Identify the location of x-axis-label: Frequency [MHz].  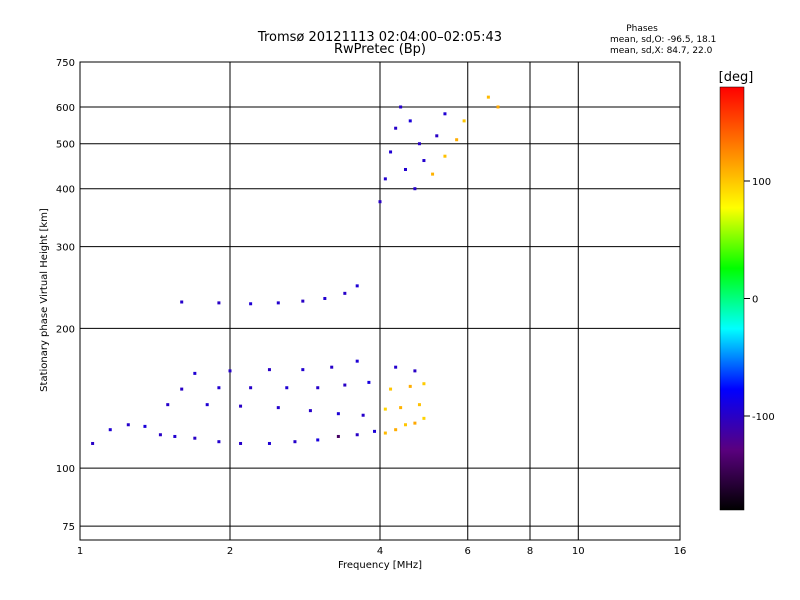
(380, 565).